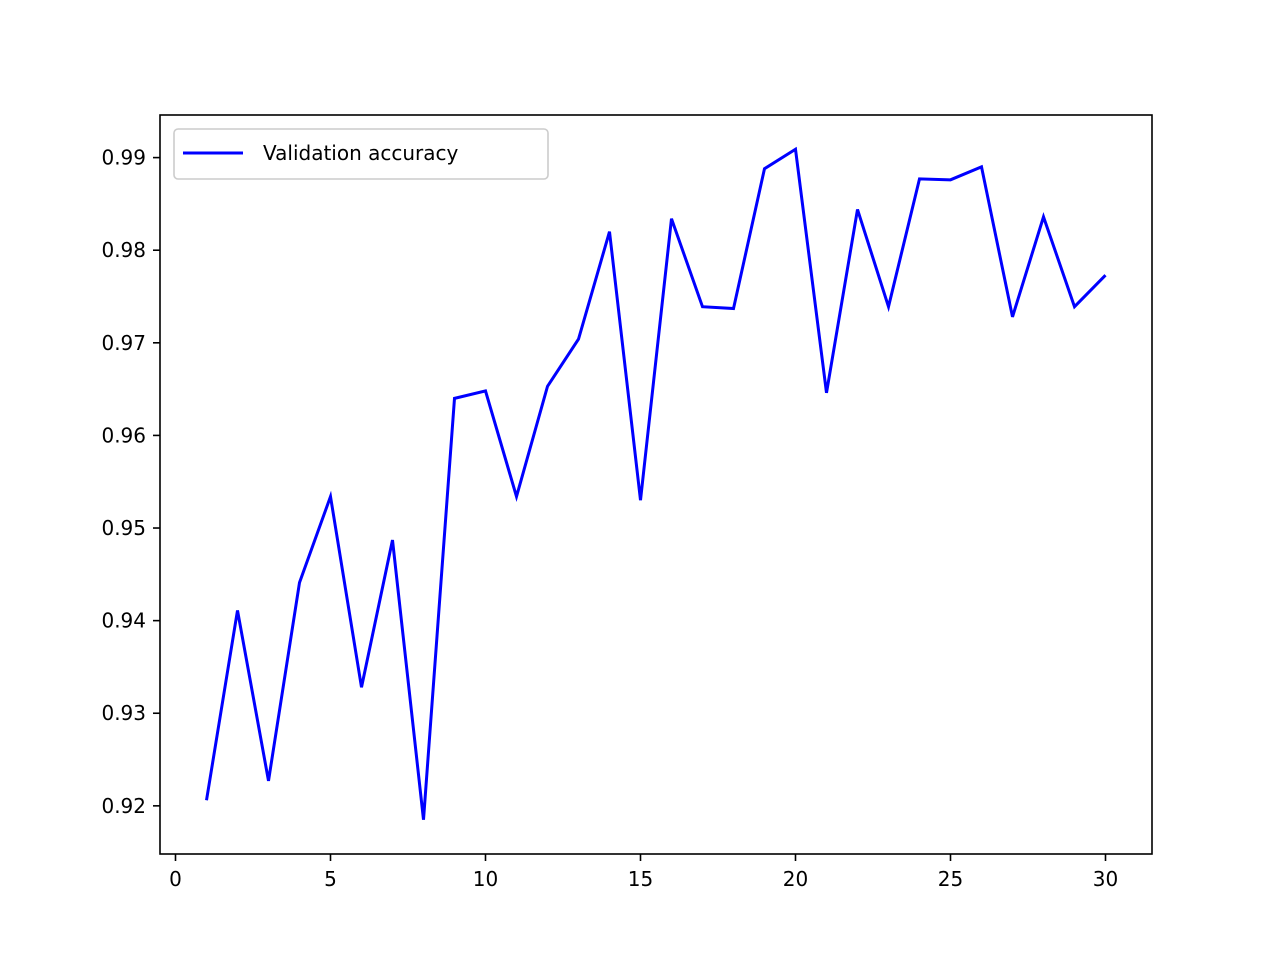 This screenshot has height=960, width=1280. I want to click on x-tick-label: 0, so click(175, 879).